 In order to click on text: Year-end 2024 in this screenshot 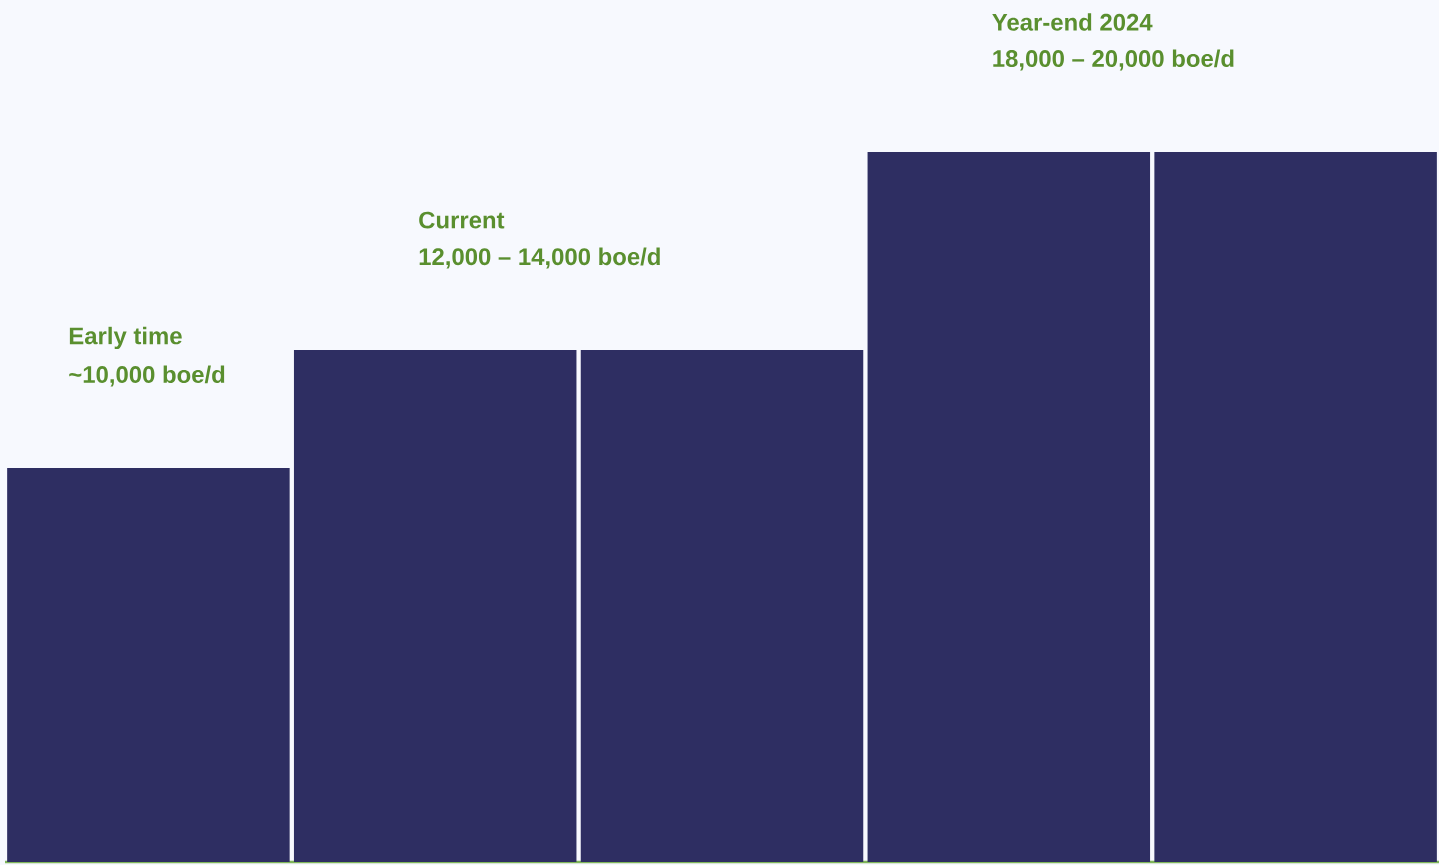, I will do `click(1072, 22)`.